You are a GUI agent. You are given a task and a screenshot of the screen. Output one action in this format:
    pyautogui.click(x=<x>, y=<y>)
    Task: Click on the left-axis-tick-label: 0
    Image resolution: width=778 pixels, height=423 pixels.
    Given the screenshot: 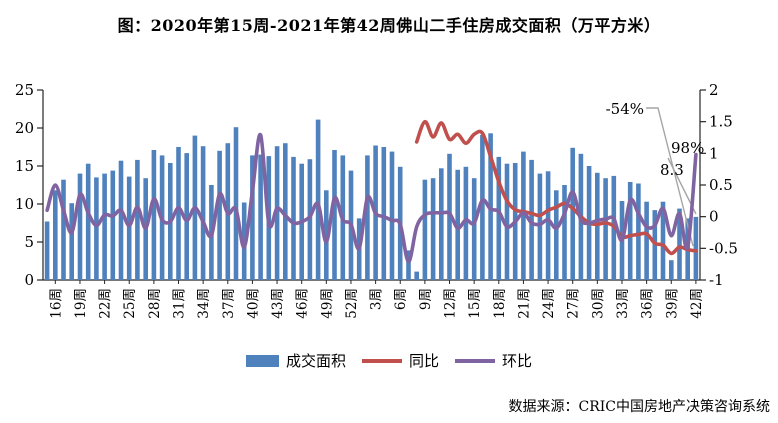 What is the action you would take?
    pyautogui.click(x=29, y=280)
    